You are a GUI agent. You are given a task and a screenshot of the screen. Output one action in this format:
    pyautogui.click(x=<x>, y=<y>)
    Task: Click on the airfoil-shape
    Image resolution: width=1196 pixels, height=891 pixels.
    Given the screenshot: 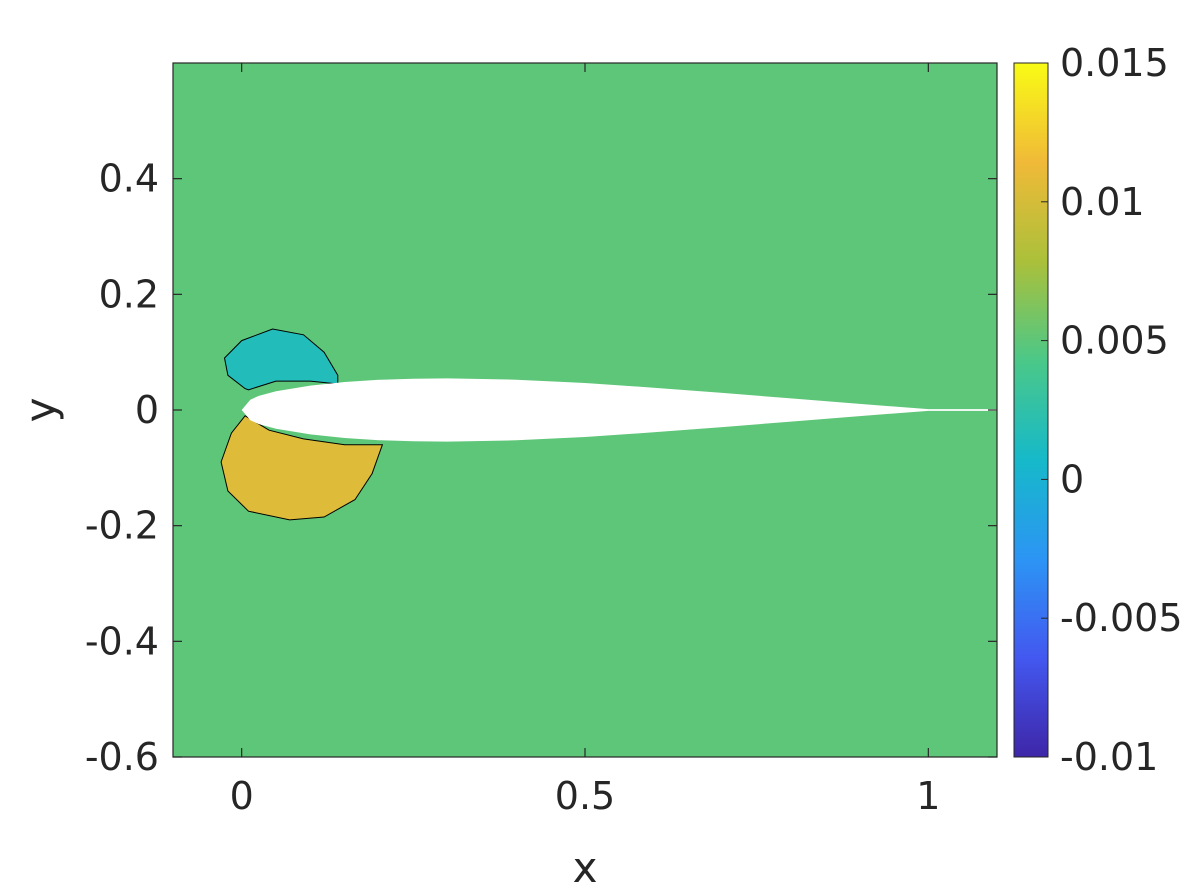 What is the action you would take?
    pyautogui.click(x=619, y=410)
    